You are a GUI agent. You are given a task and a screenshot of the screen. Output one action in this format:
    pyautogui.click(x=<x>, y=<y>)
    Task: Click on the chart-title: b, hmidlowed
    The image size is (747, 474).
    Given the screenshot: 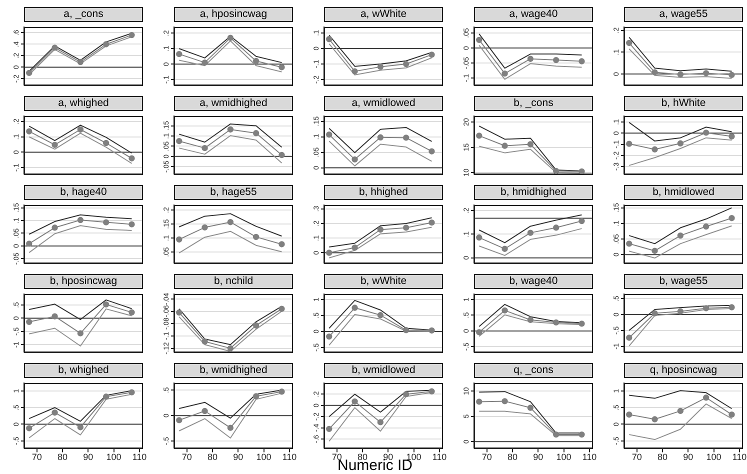 What is the action you would take?
    pyautogui.click(x=683, y=192)
    